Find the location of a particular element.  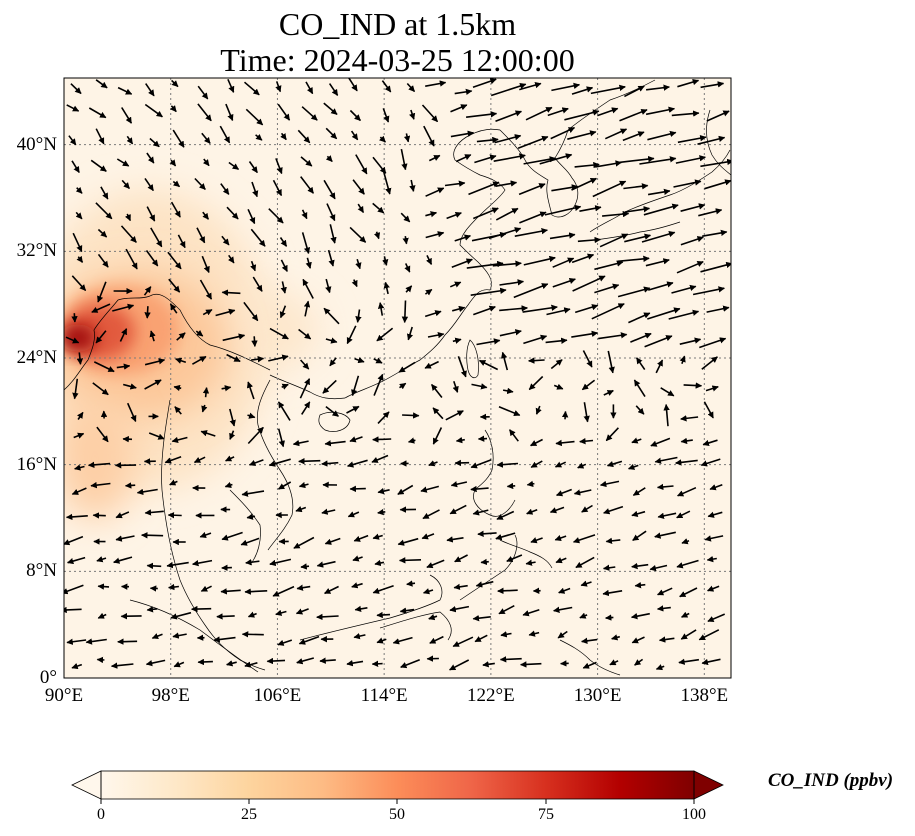

latitude-tick-label: 8°N is located at coordinates (41, 571).